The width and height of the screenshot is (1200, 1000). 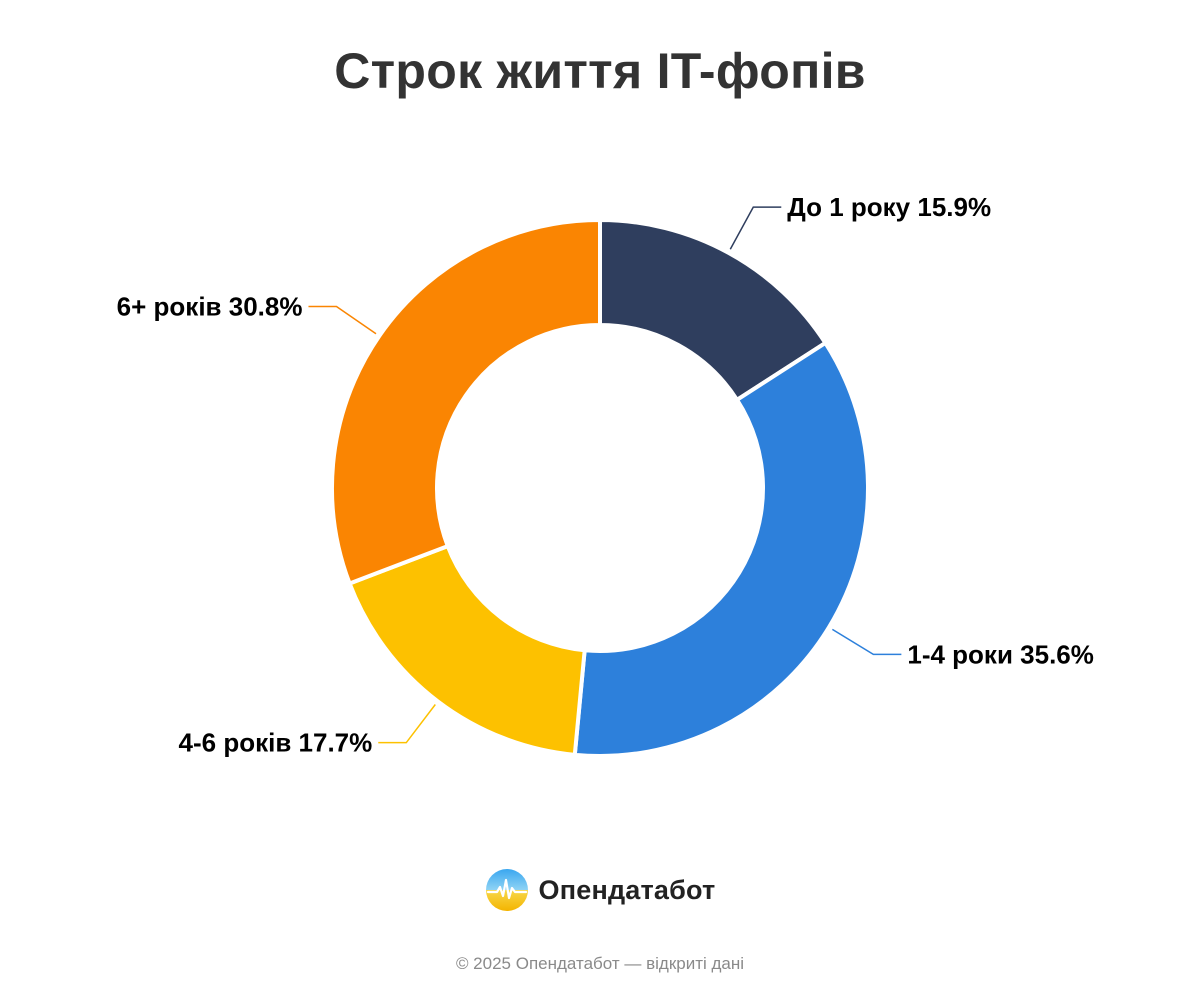 I want to click on slice-1-4-роки, so click(x=721, y=549).